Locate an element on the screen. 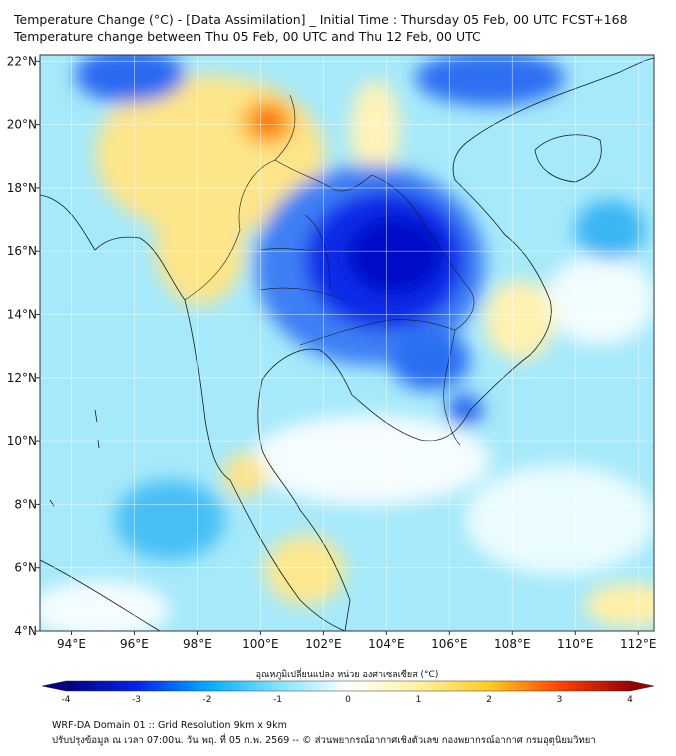  lon-tick-label-5: 104°E is located at coordinates (386, 644).